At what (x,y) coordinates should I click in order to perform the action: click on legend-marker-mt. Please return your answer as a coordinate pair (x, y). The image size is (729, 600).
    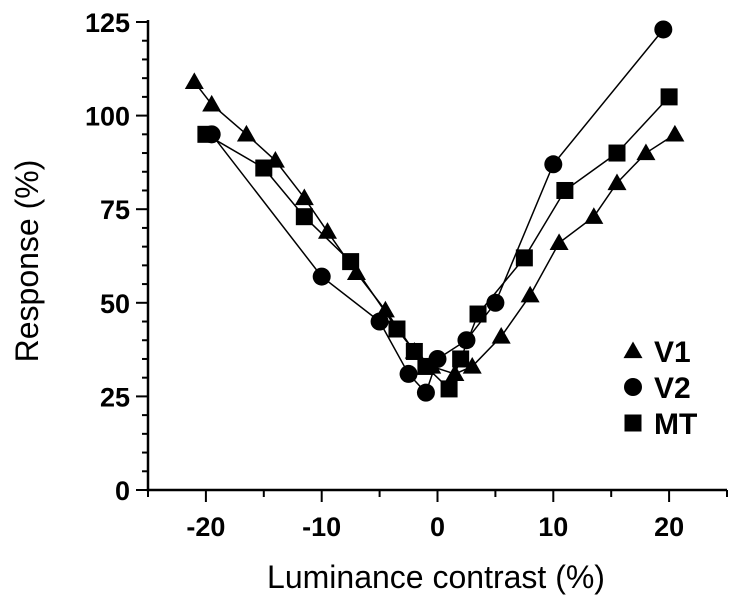
    Looking at the image, I should click on (633, 423).